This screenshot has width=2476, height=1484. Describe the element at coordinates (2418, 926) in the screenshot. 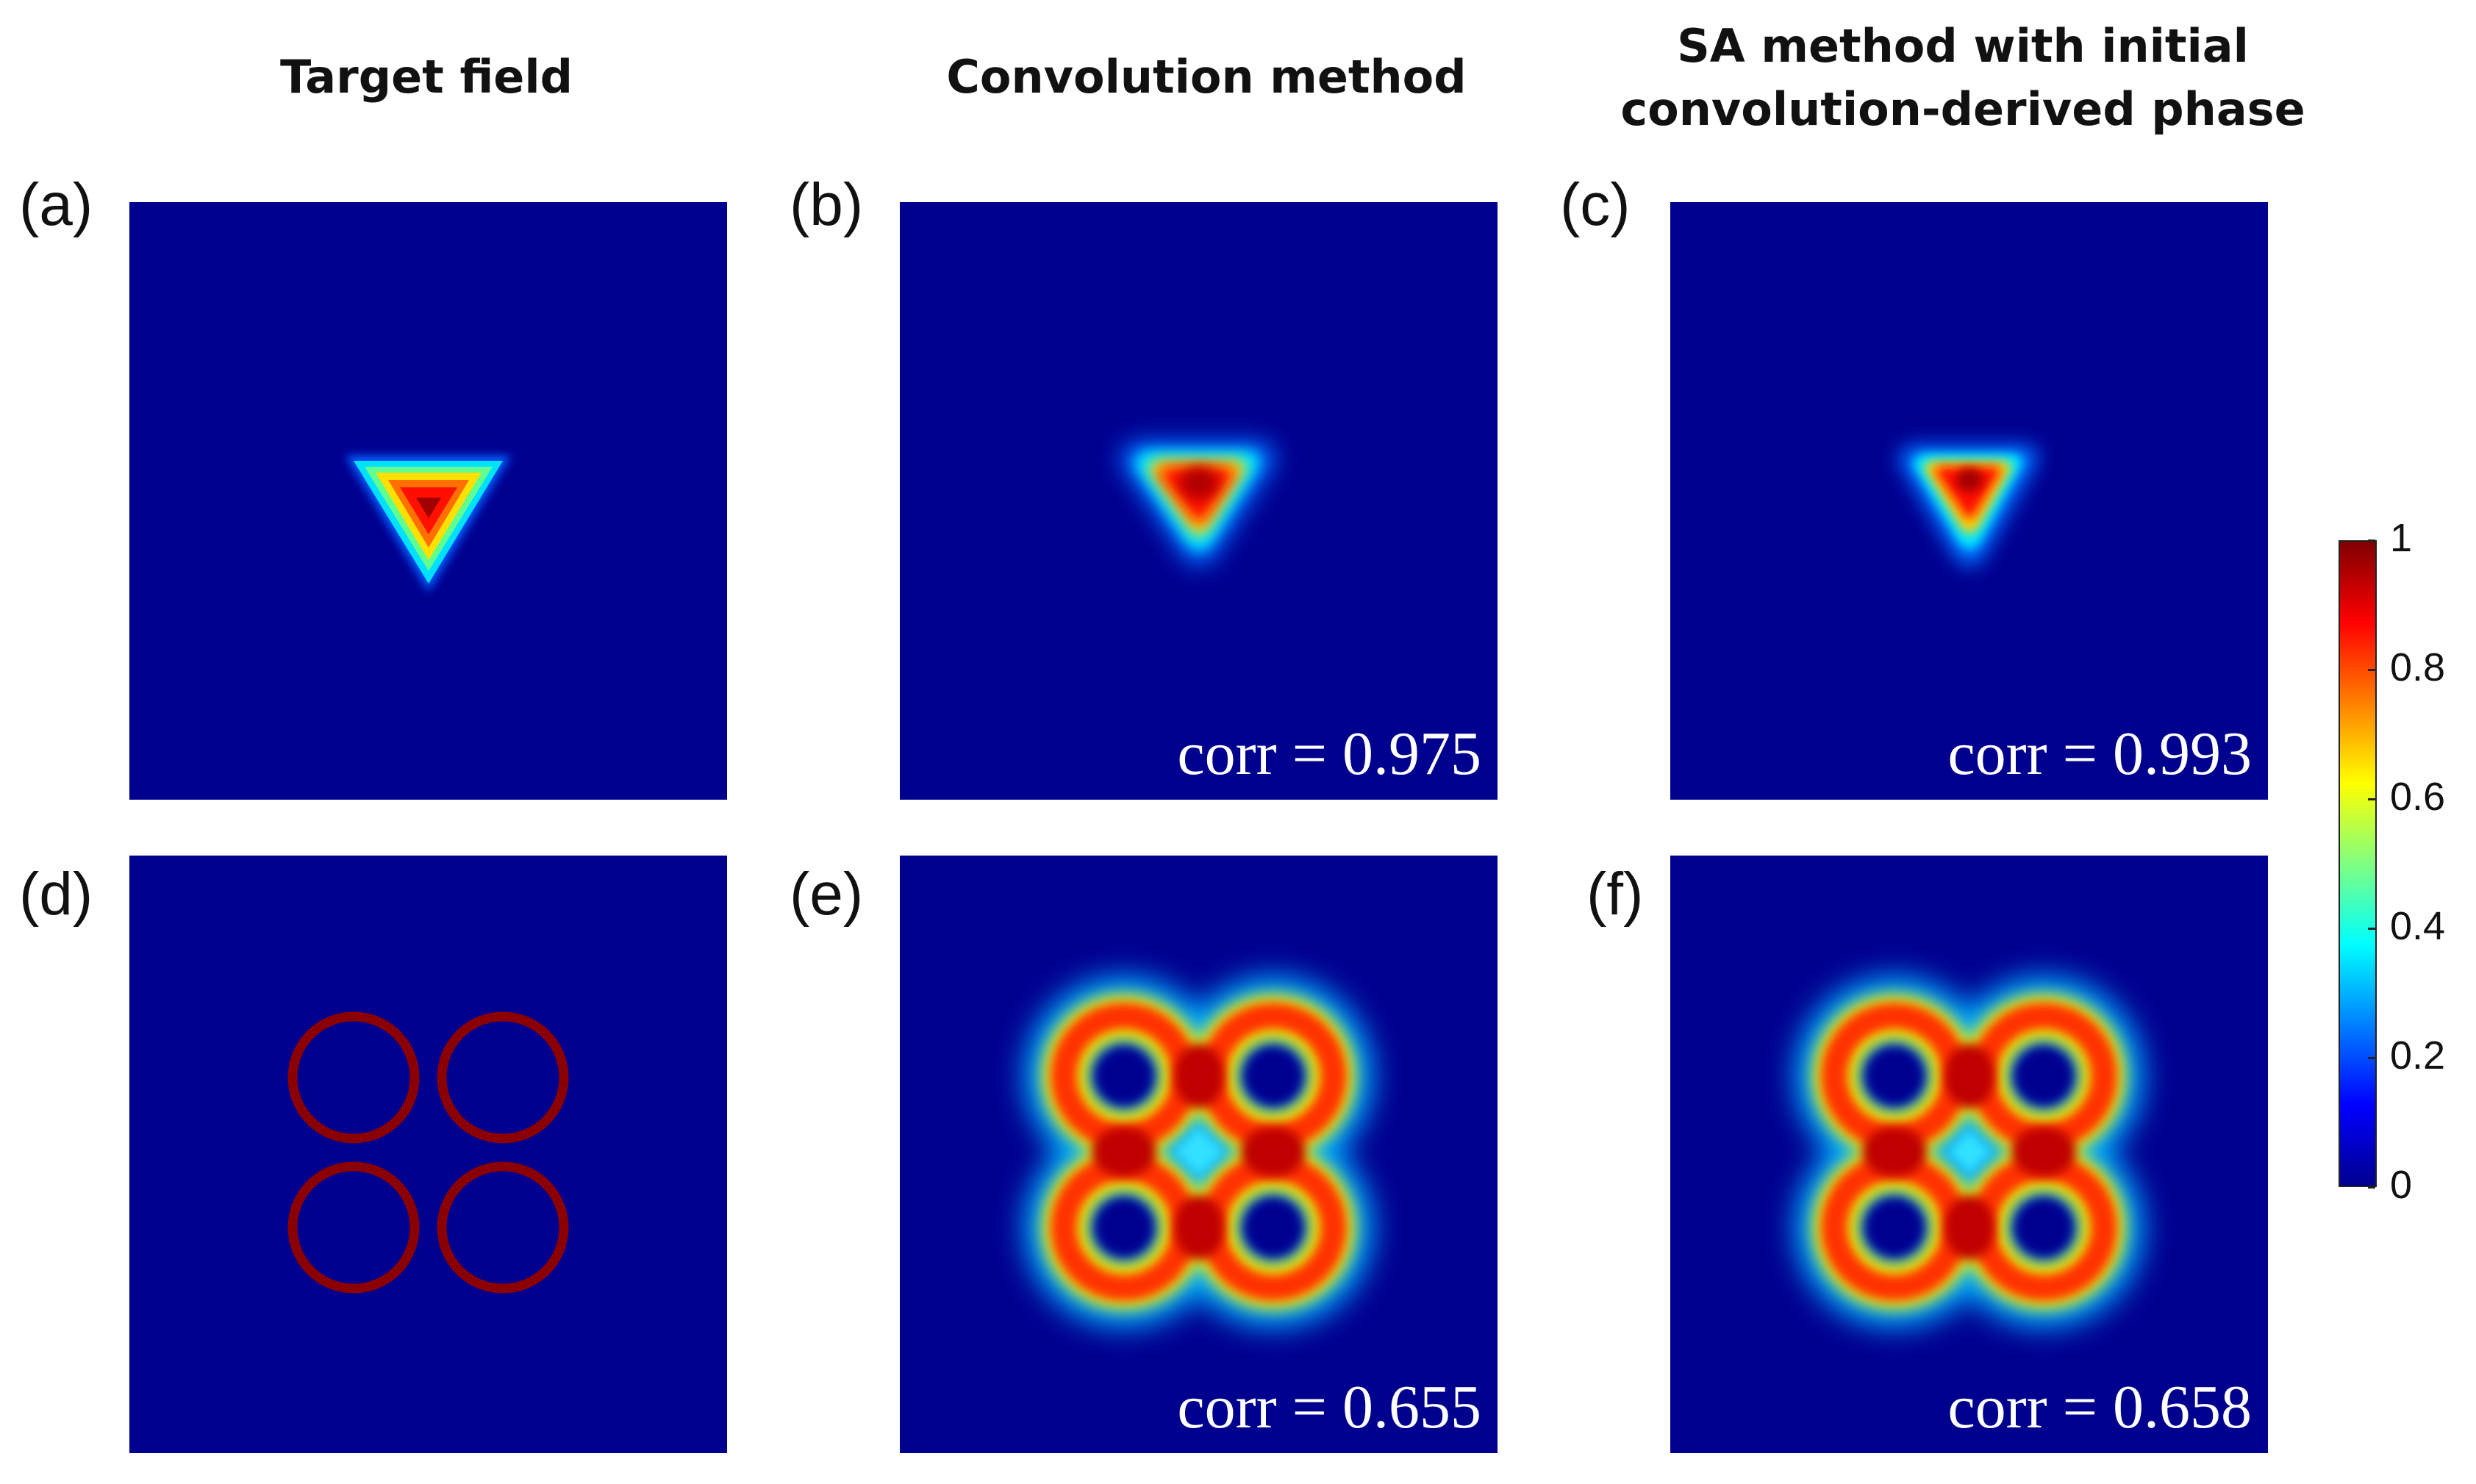

I see `colorbar-tick-label: 0.4` at that location.